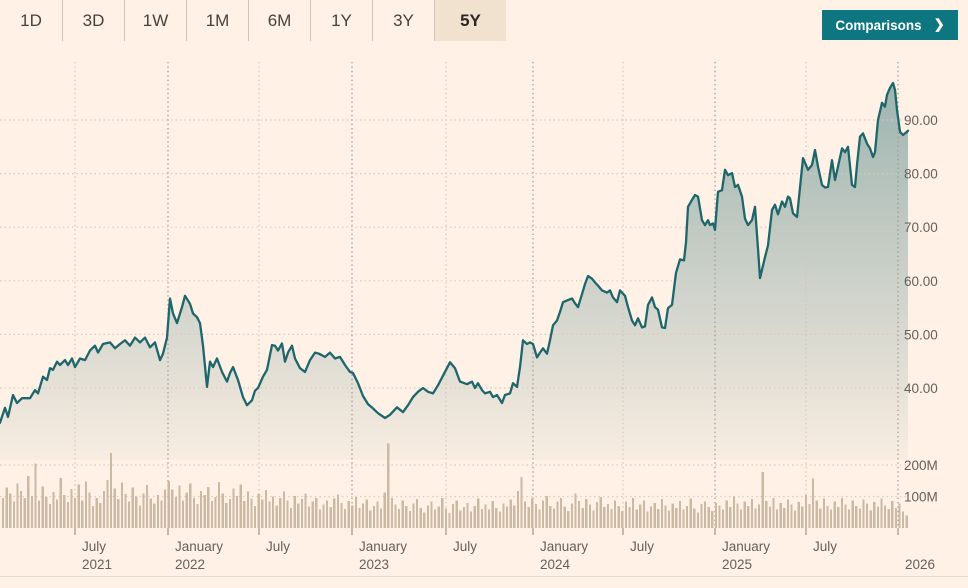  I want to click on svg-text: 70.00, so click(921, 227).